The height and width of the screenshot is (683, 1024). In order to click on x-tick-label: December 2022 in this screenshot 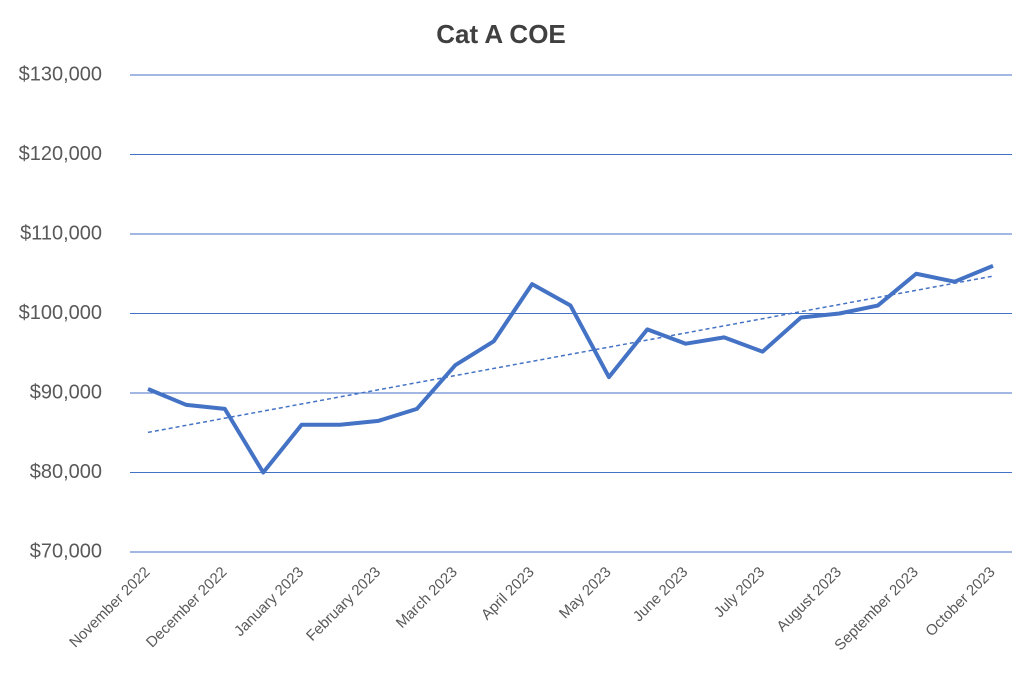, I will do `click(186, 607)`.